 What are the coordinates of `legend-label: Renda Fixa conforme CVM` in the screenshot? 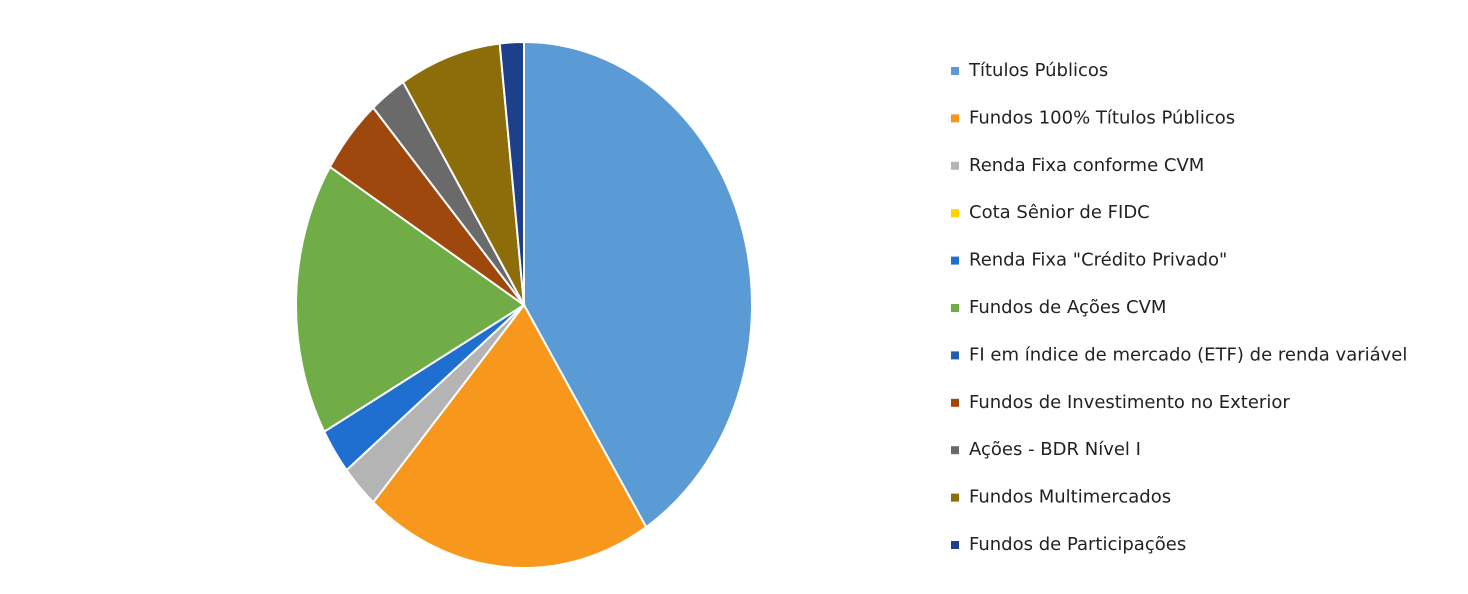 It's located at (1086, 165).